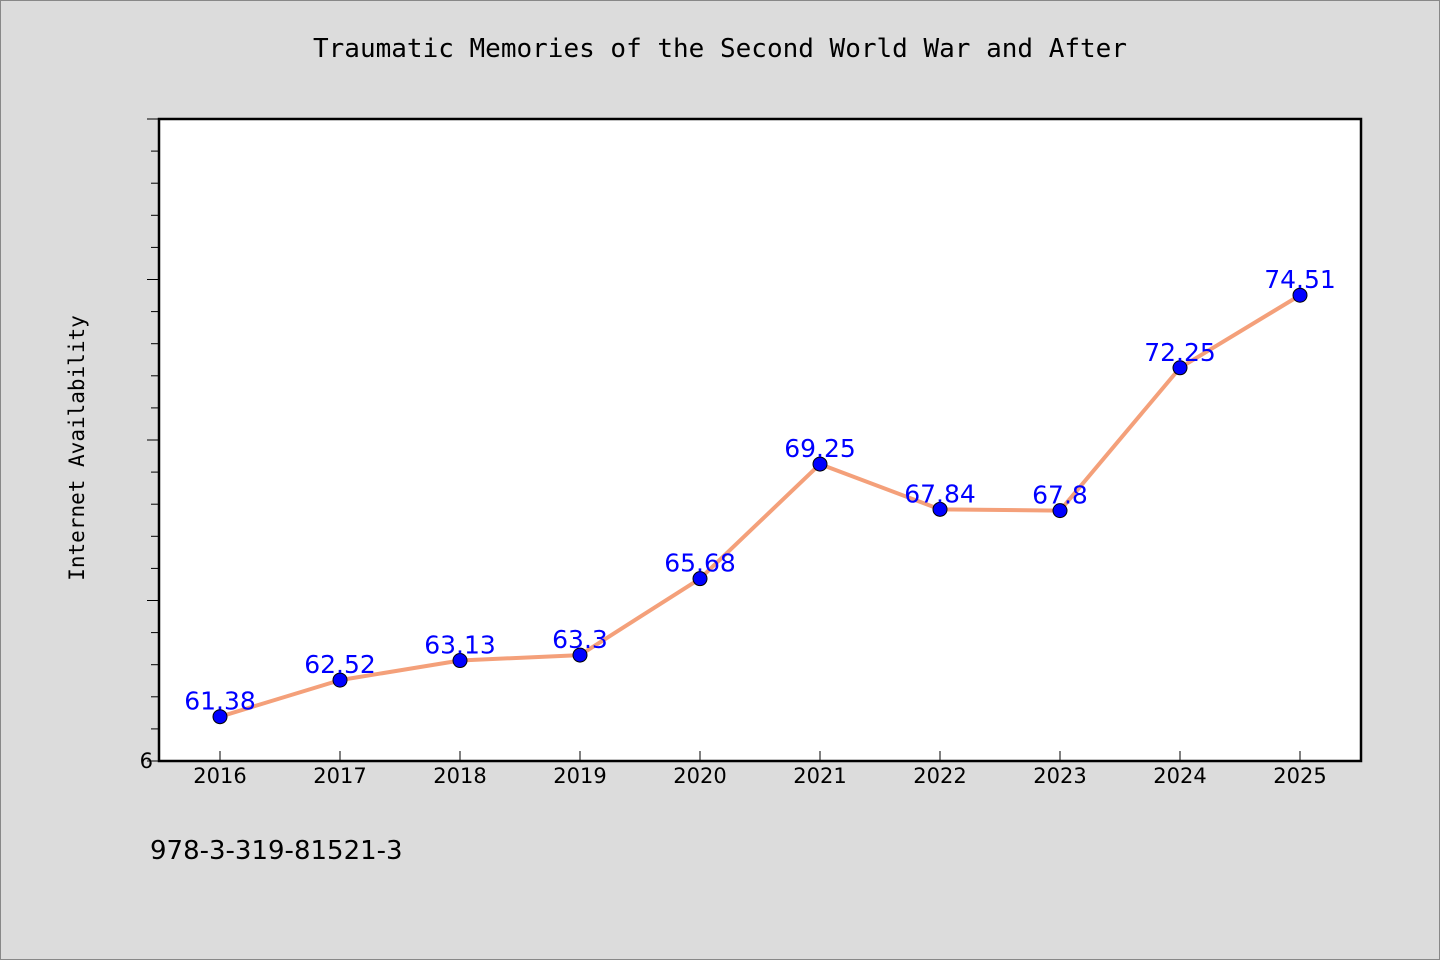 This screenshot has height=960, width=1440. Describe the element at coordinates (1300, 279) in the screenshot. I see `data-label: 74.51` at that location.